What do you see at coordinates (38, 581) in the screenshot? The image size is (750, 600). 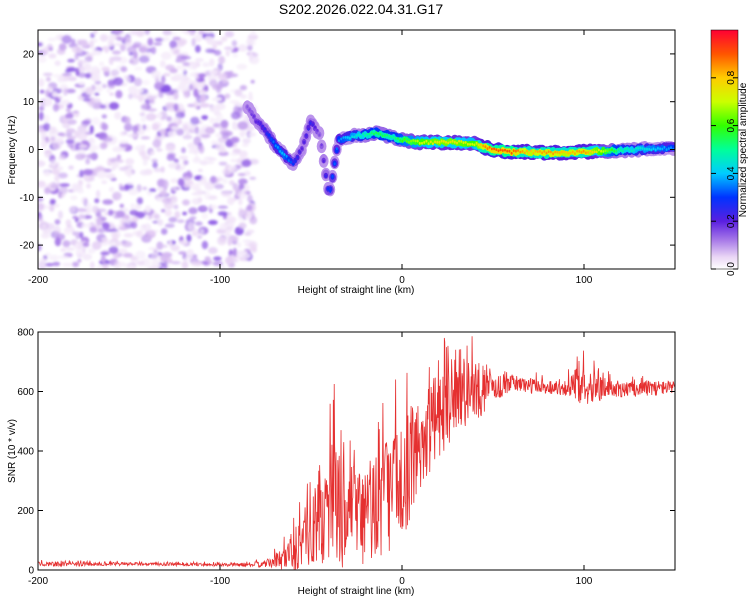 I see `x-tick-label: -200` at bounding box center [38, 581].